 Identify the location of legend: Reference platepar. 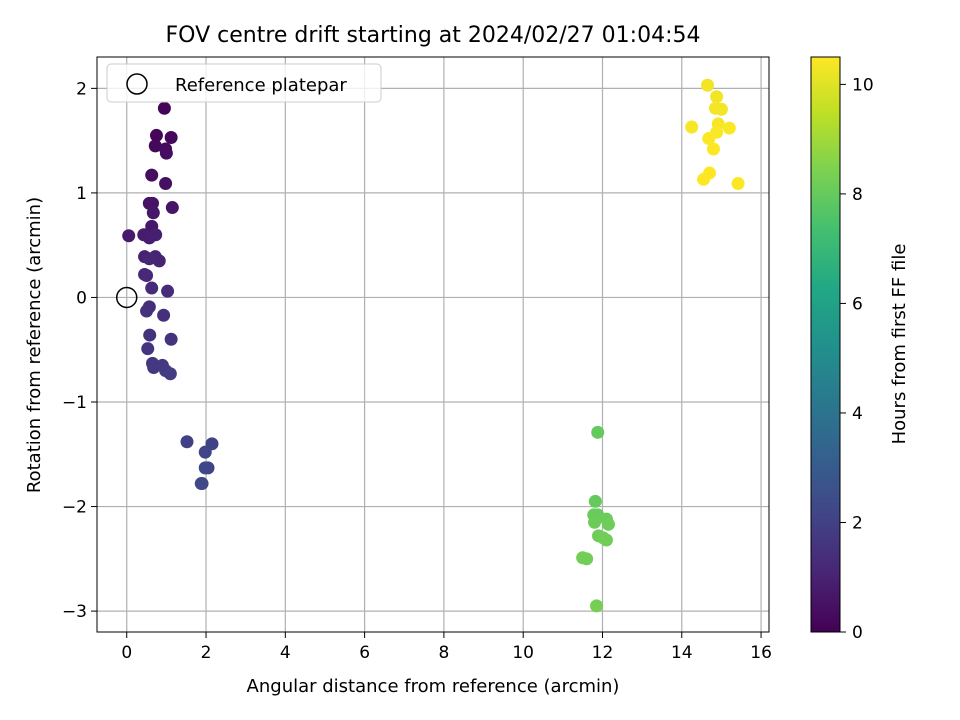
(244, 83).